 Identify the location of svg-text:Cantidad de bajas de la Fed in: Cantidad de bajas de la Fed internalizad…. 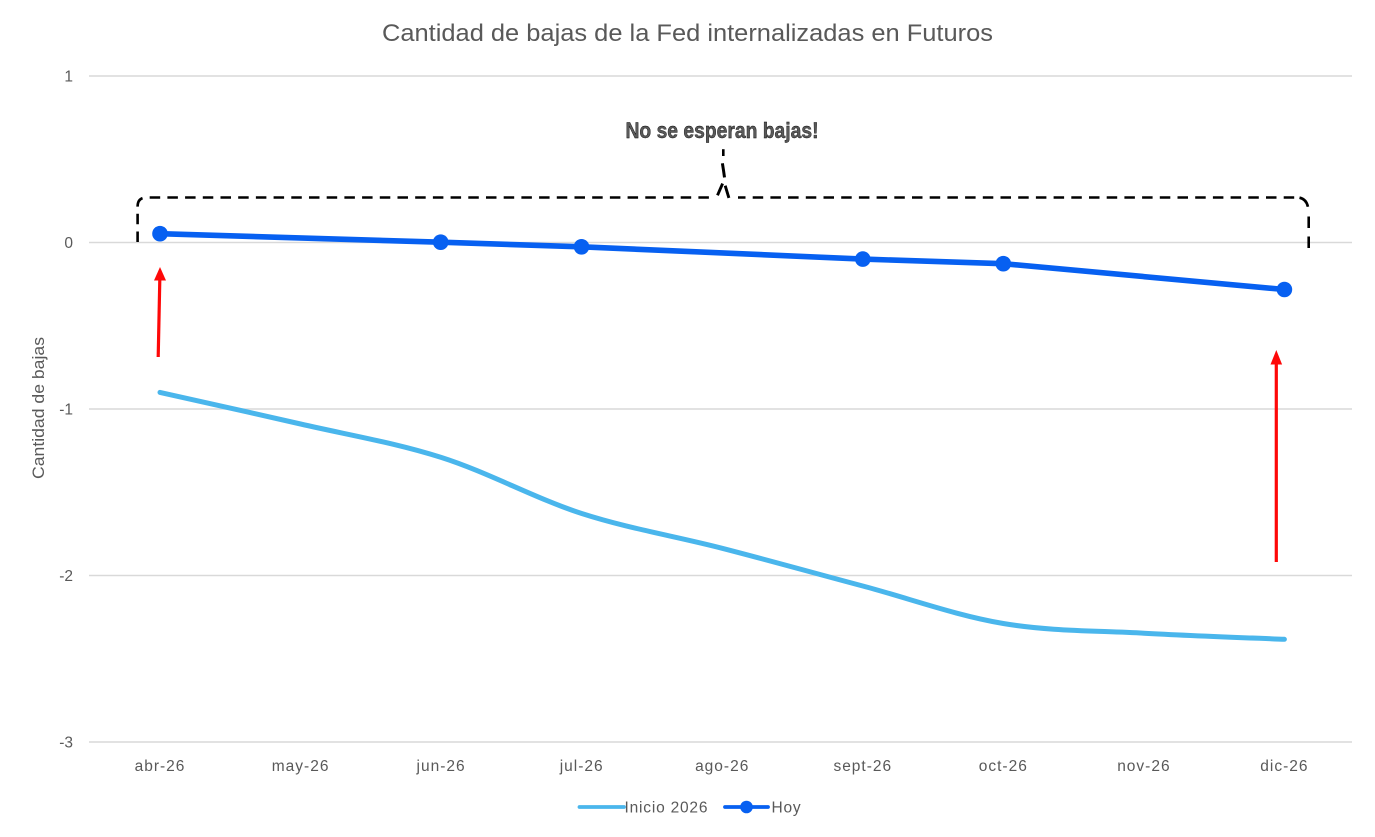
(687, 33).